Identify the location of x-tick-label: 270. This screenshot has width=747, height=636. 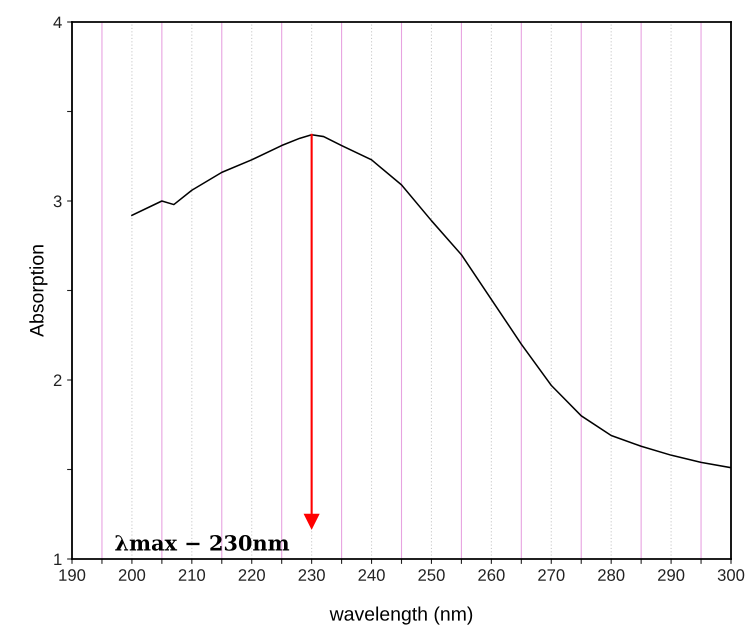
(551, 575).